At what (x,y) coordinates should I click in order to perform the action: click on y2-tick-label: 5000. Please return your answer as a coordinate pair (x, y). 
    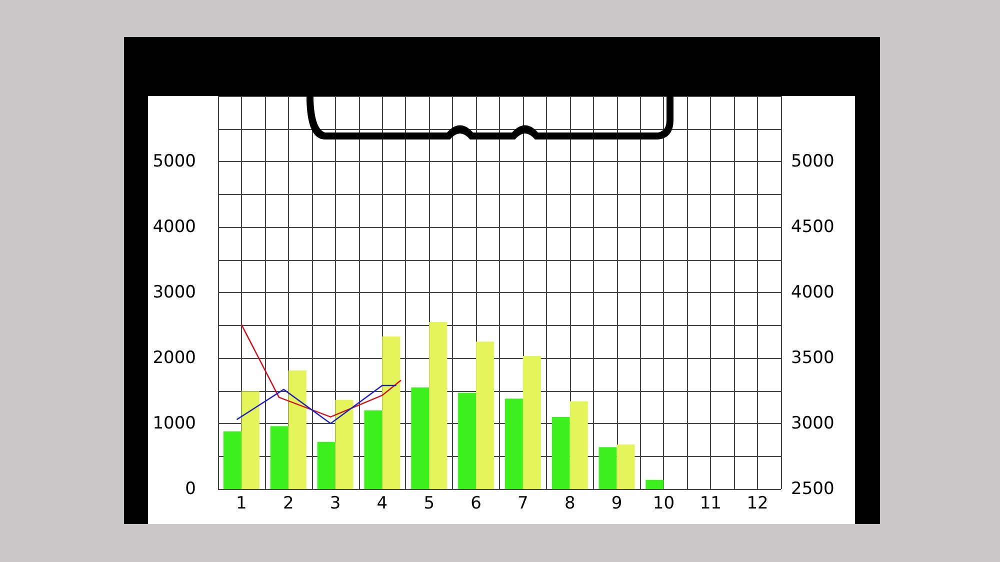
    Looking at the image, I should click on (812, 162).